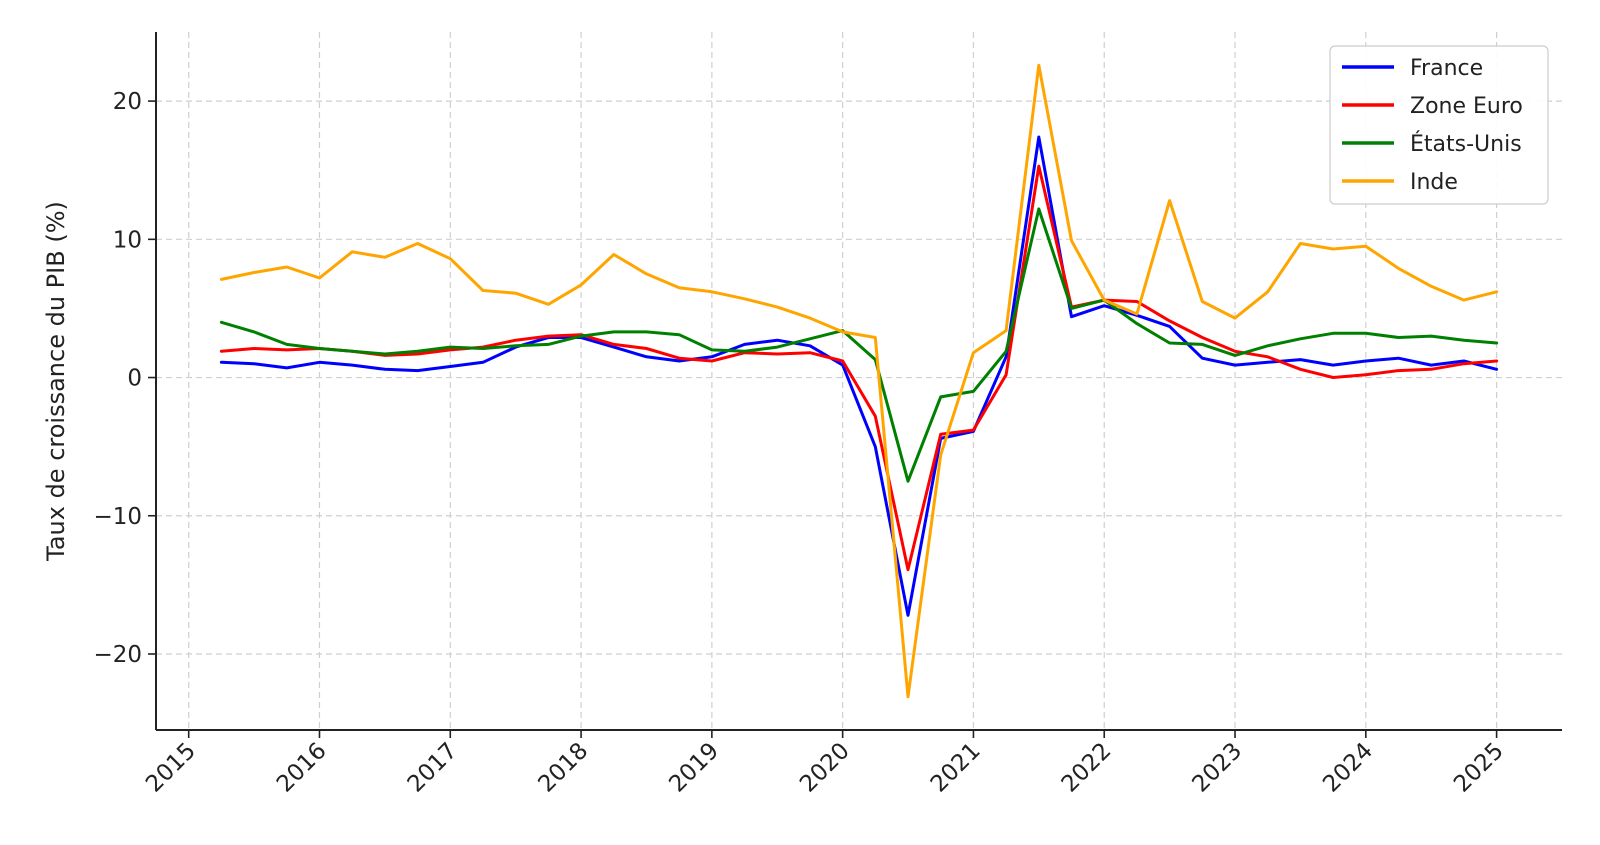 The image size is (1600, 845). I want to click on legend-label: Zone Euro, so click(1466, 106).